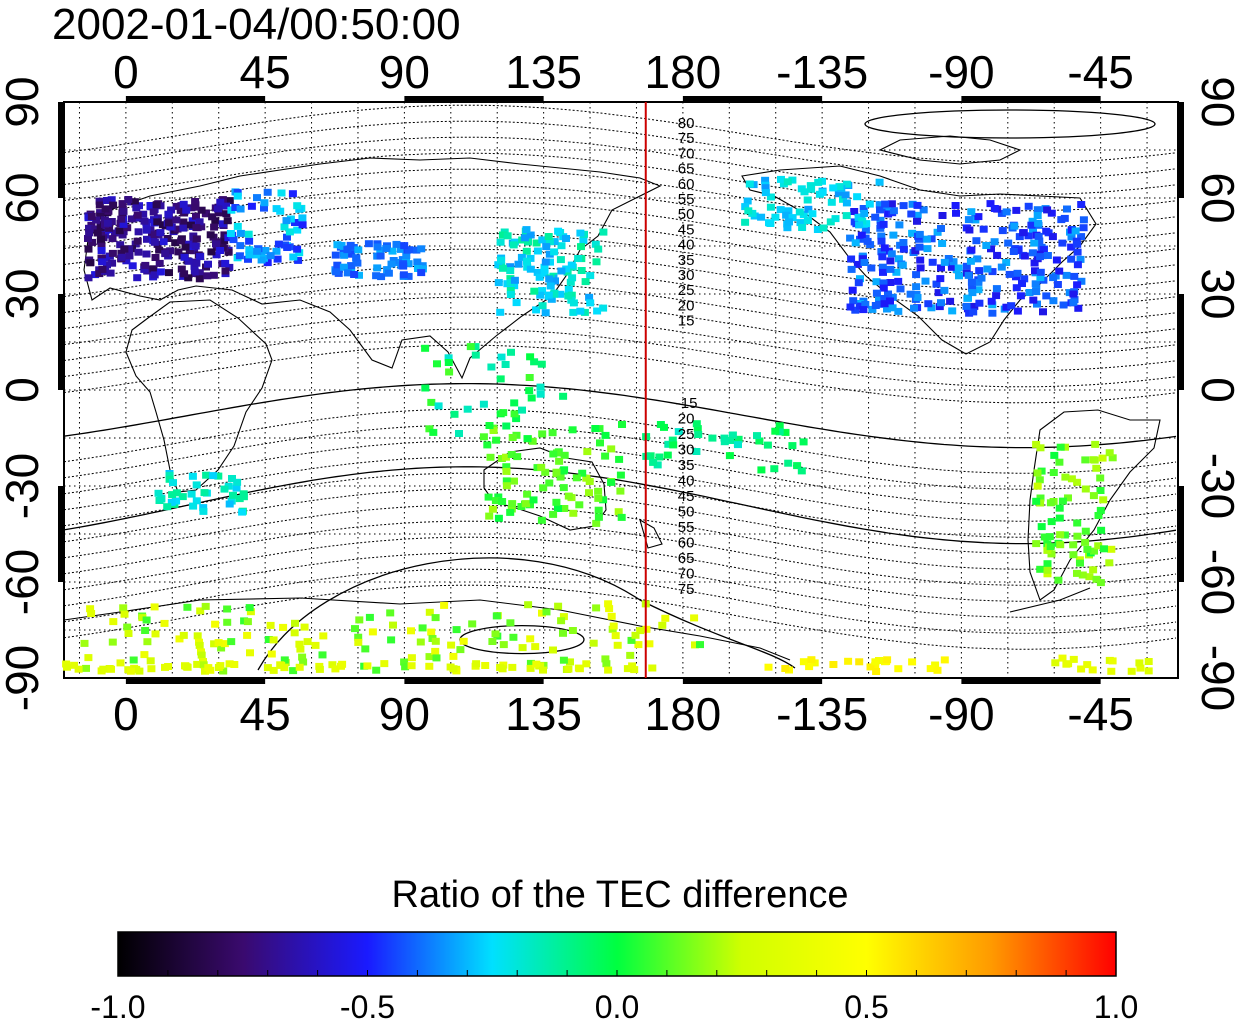  What do you see at coordinates (61, 342) in the screenshot?
I see `frame-band-left` at bounding box center [61, 342].